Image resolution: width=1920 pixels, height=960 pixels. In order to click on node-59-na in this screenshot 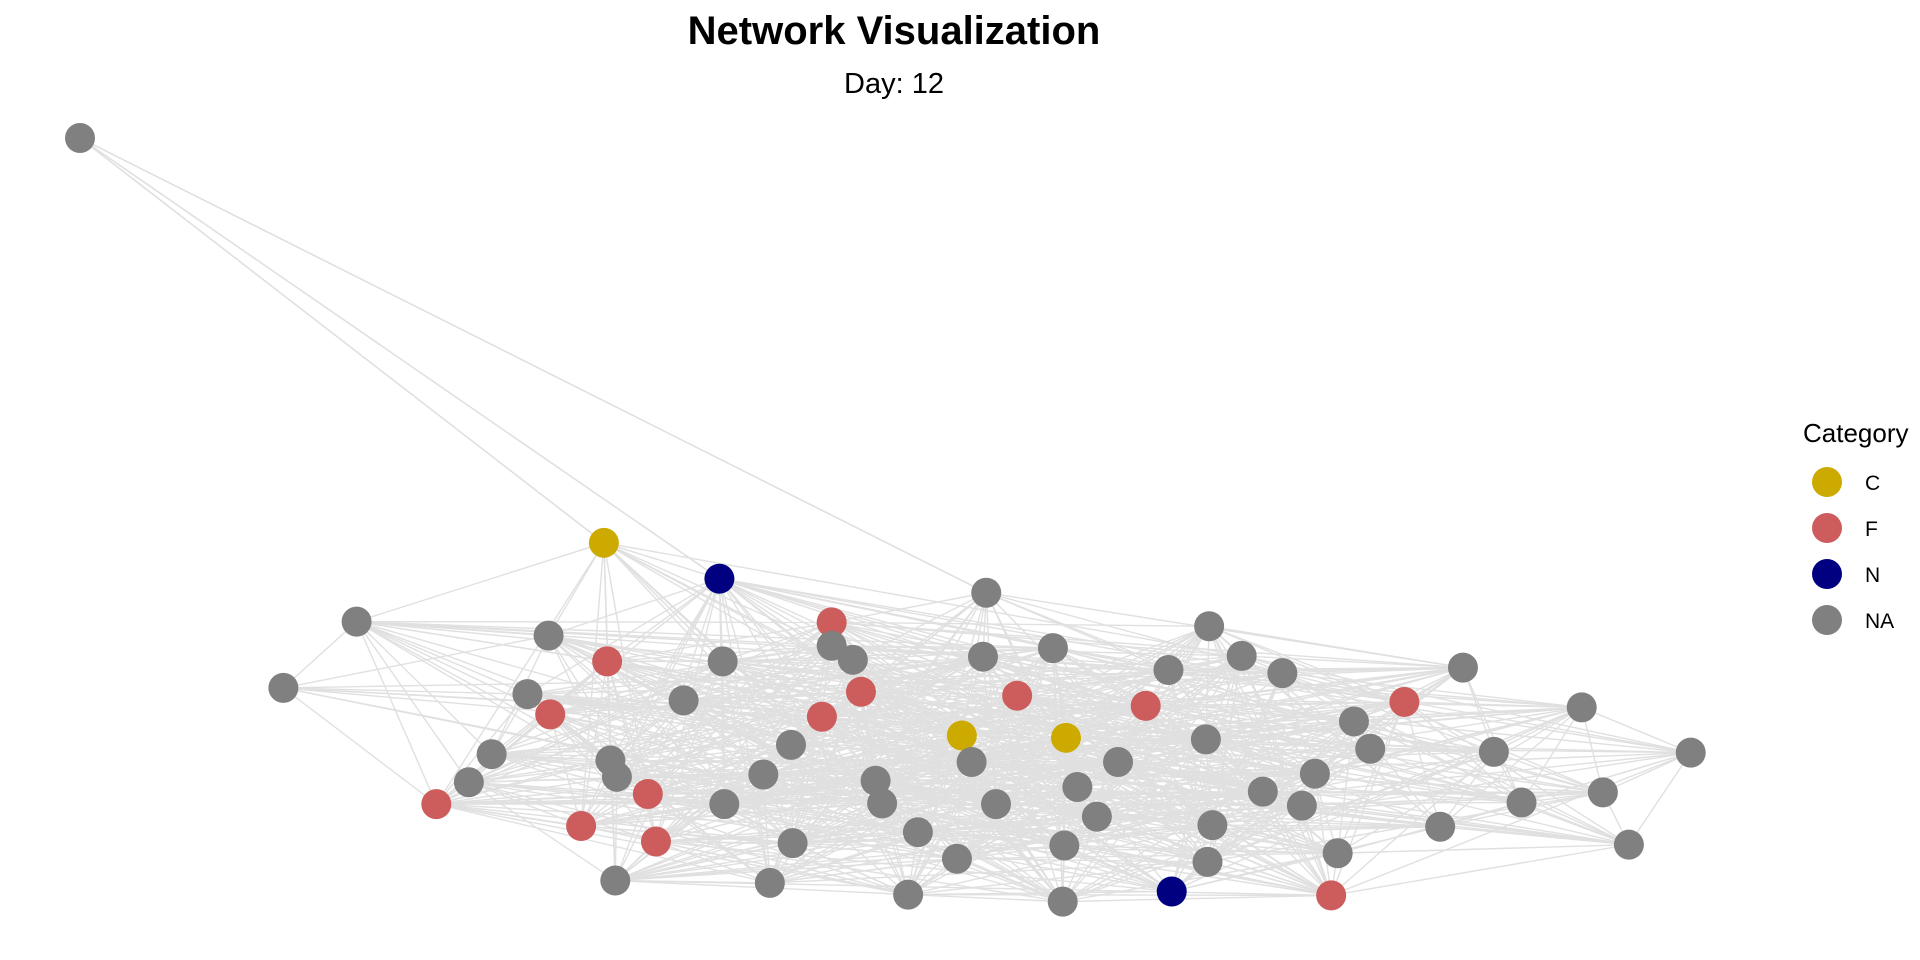, I will do `click(1212, 825)`.